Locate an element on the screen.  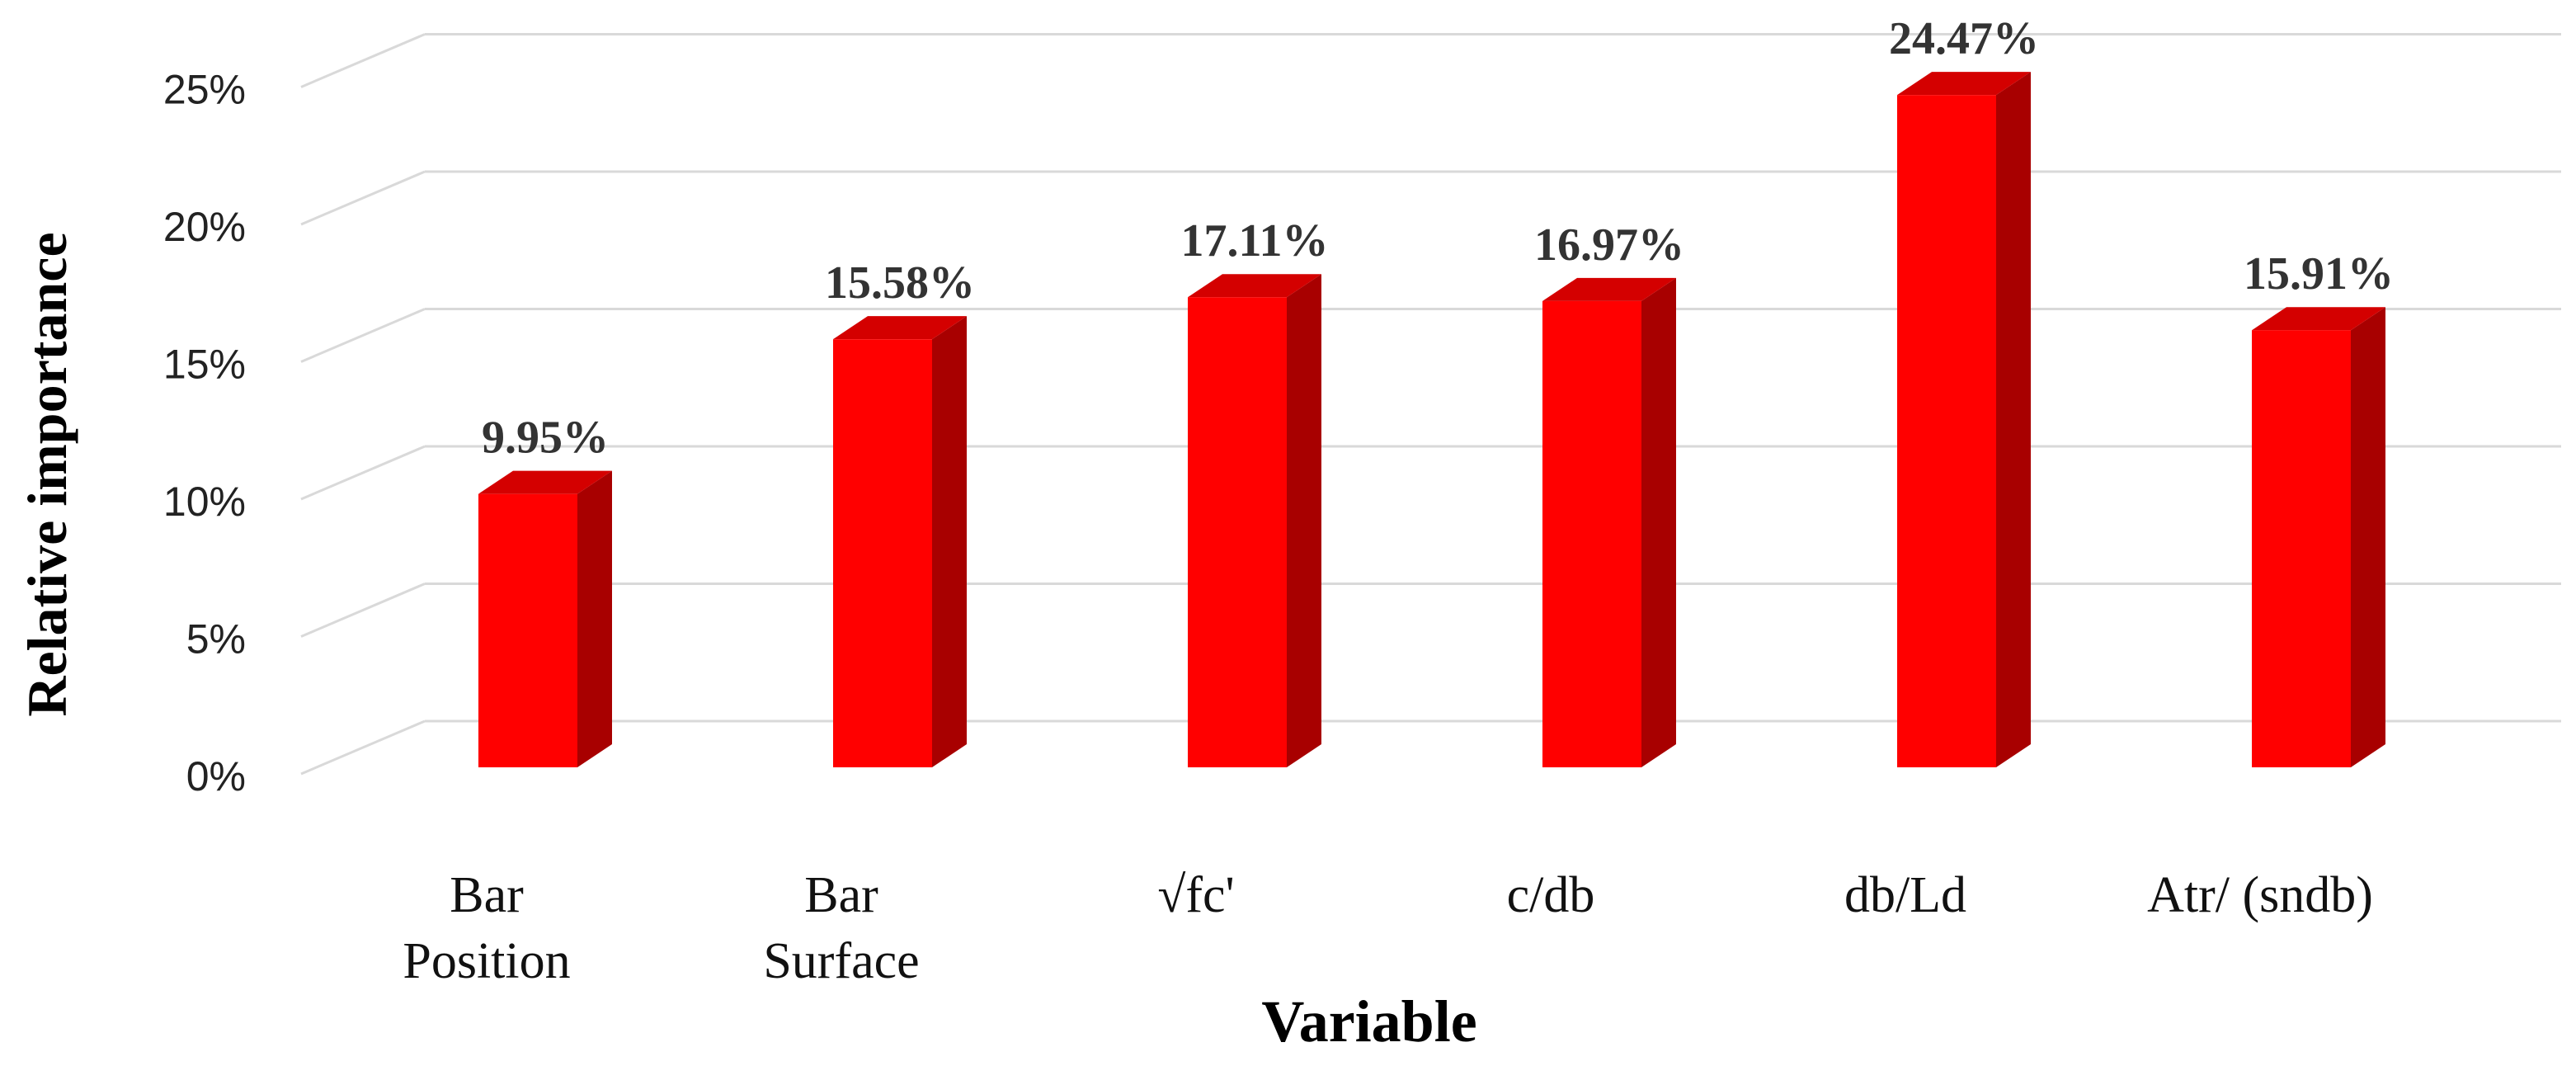
x-tick-label: Bar Surface is located at coordinates (841, 928).